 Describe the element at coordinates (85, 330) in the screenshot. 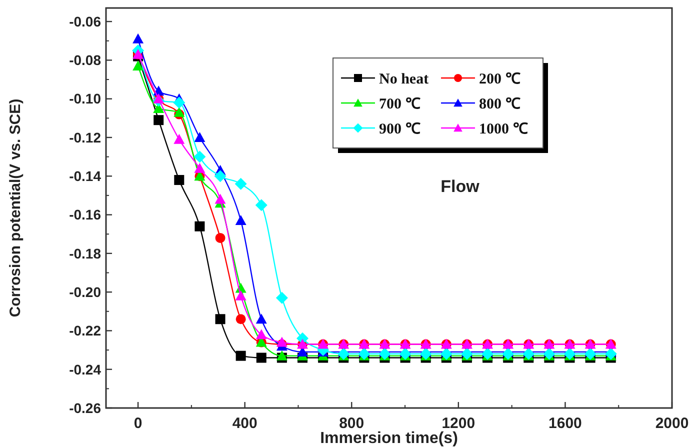

I see `y-tick-label: -0.22` at that location.